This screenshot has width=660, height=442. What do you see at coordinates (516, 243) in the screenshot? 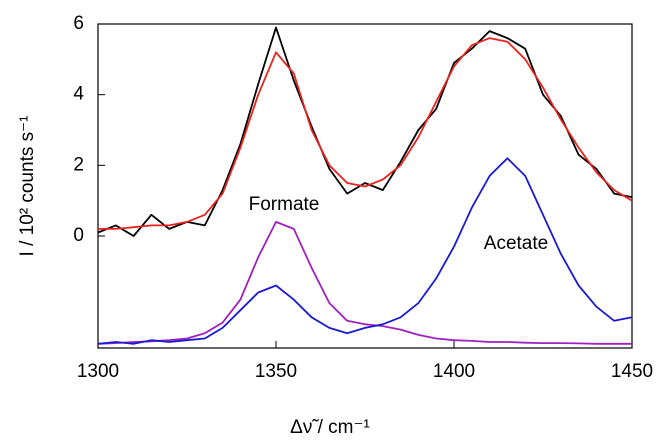
I see `annotation: Acetate` at bounding box center [516, 243].